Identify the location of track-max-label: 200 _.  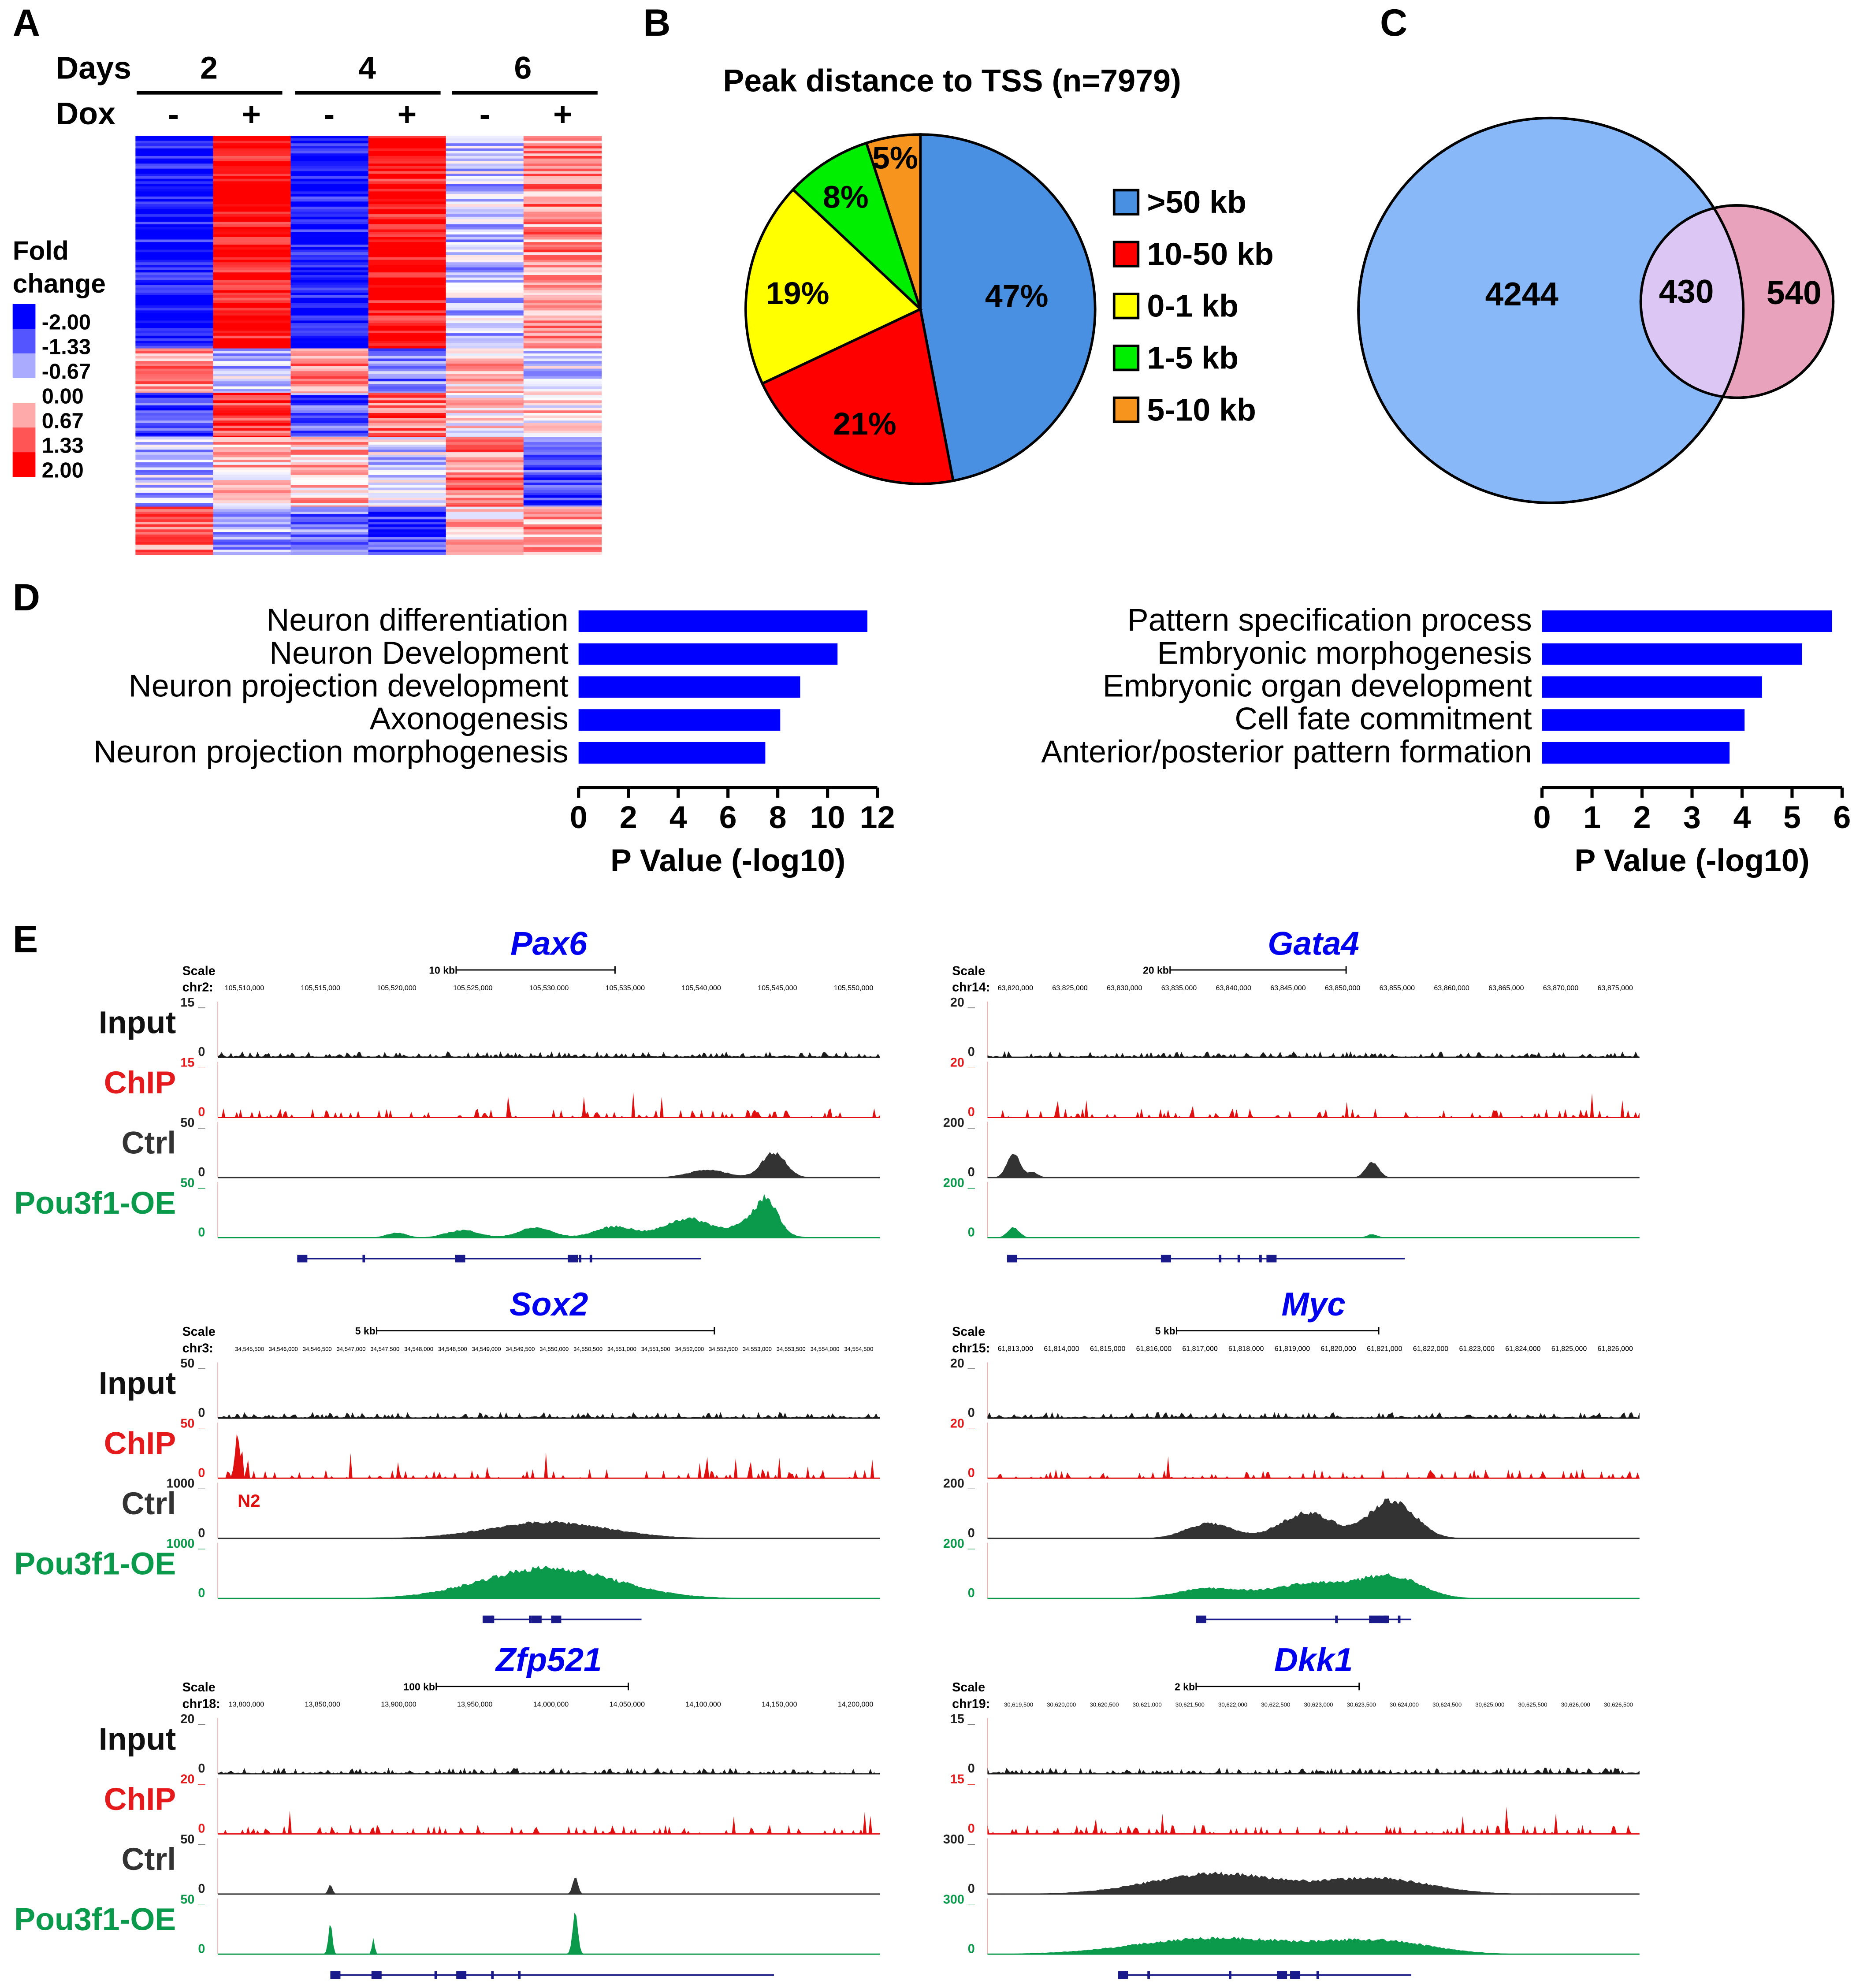
(959, 1484).